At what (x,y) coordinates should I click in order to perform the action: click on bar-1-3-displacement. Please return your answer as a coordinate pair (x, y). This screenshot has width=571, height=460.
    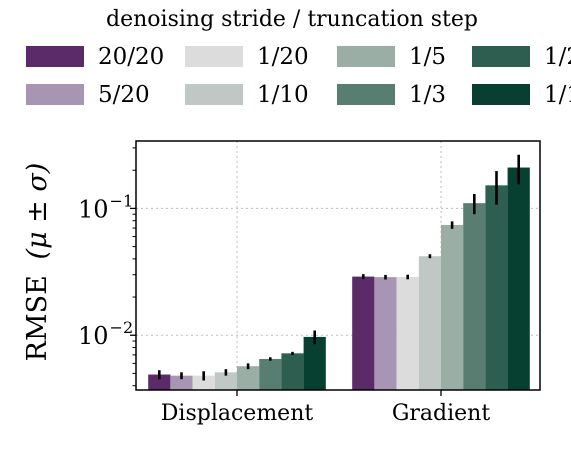
    Looking at the image, I should click on (270, 374).